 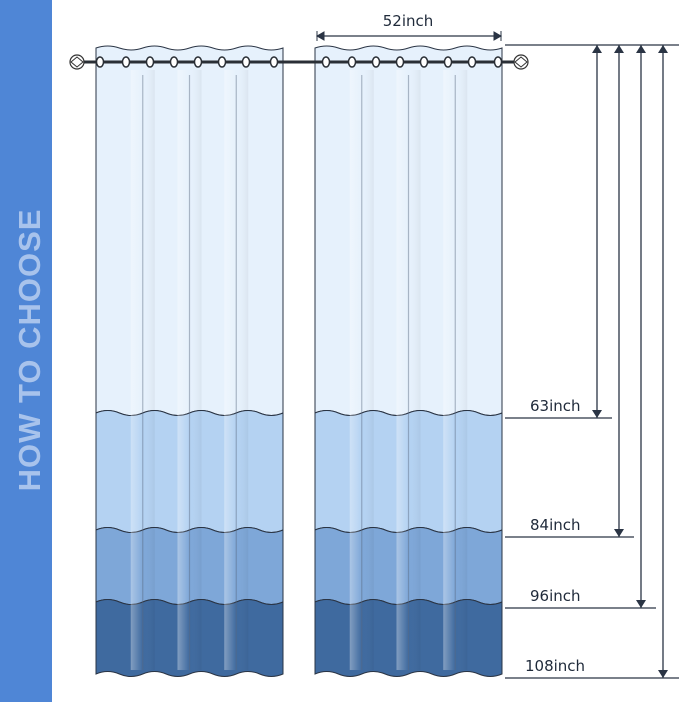 I want to click on length-dimension: 84inch, so click(x=569, y=291).